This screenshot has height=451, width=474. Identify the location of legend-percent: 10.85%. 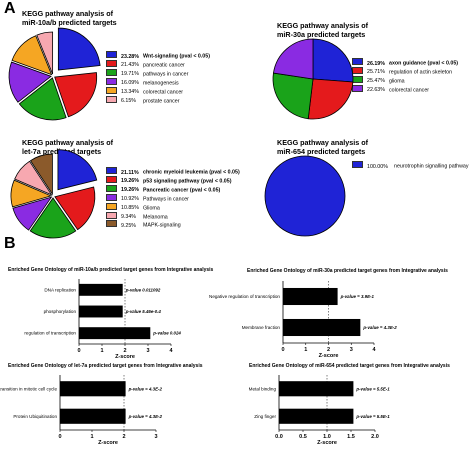
(130, 208).